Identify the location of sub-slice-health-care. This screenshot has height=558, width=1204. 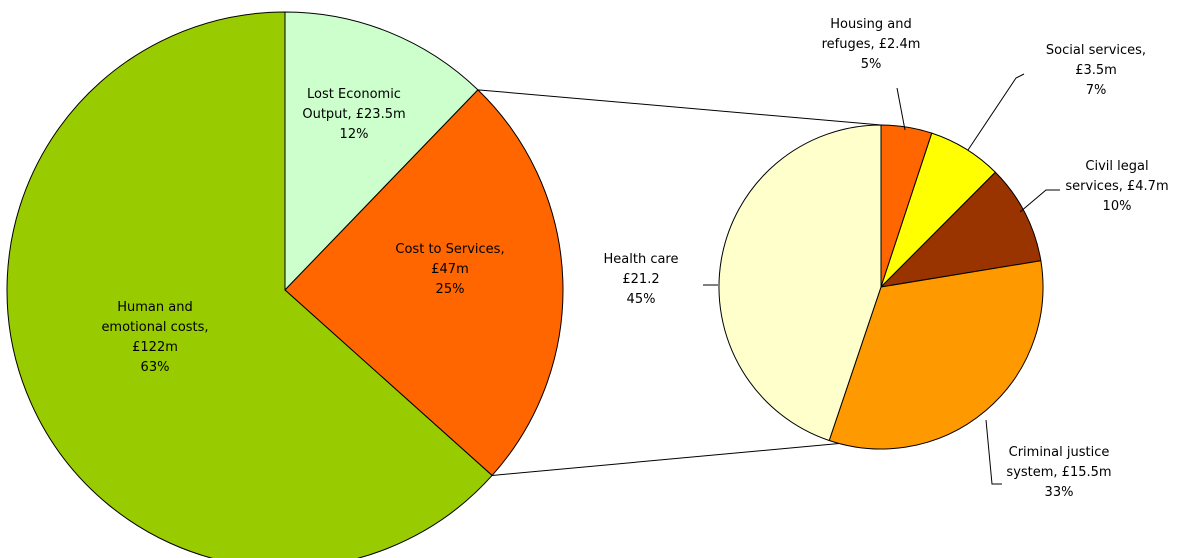
(800, 283).